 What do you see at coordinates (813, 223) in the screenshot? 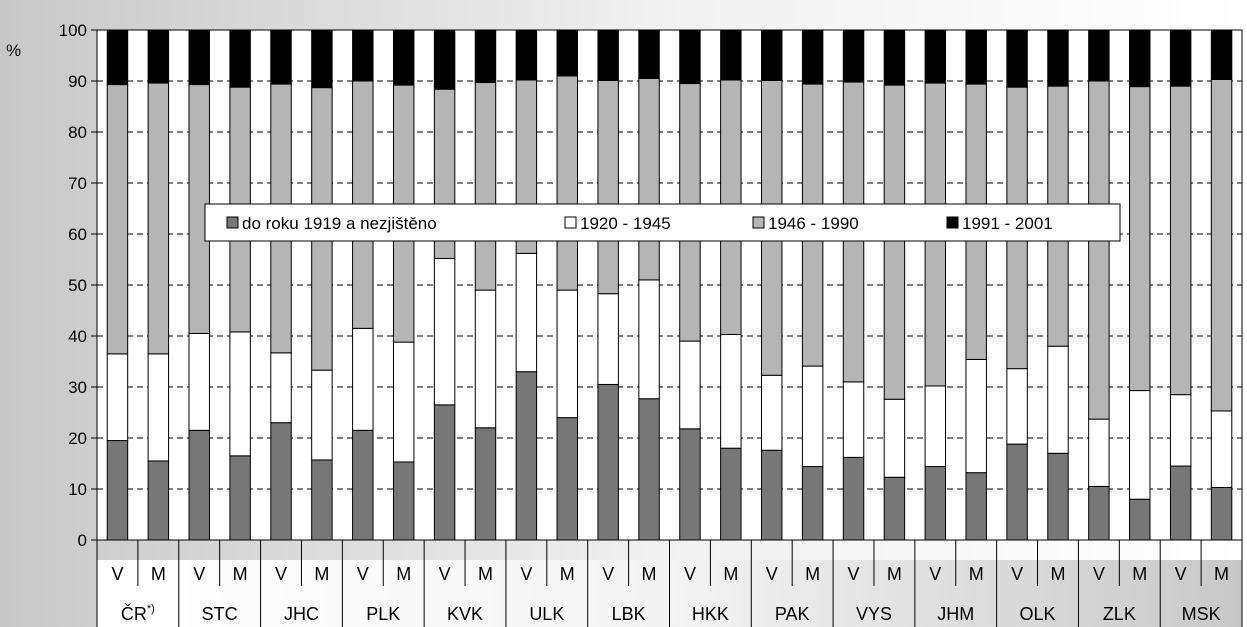
I see `legend-label-3: 1946 - 1990` at bounding box center [813, 223].